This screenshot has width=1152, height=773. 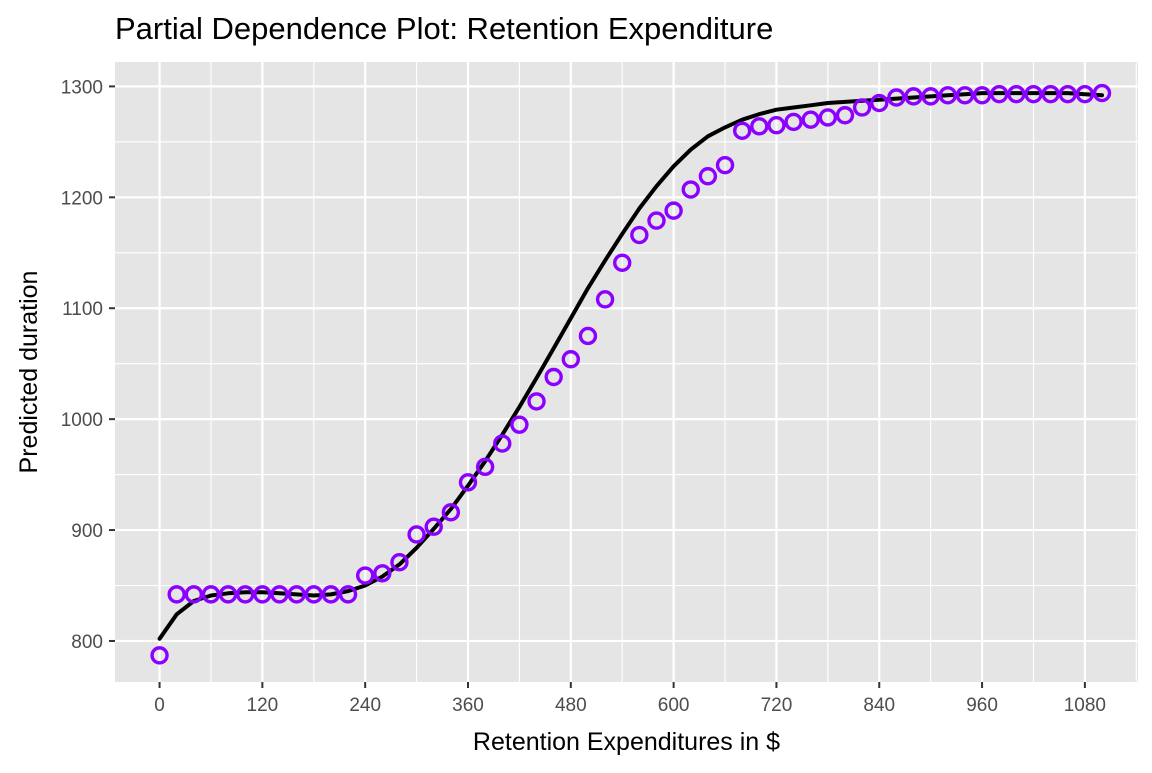 I want to click on y-tick-label: 1100, so click(x=82, y=309).